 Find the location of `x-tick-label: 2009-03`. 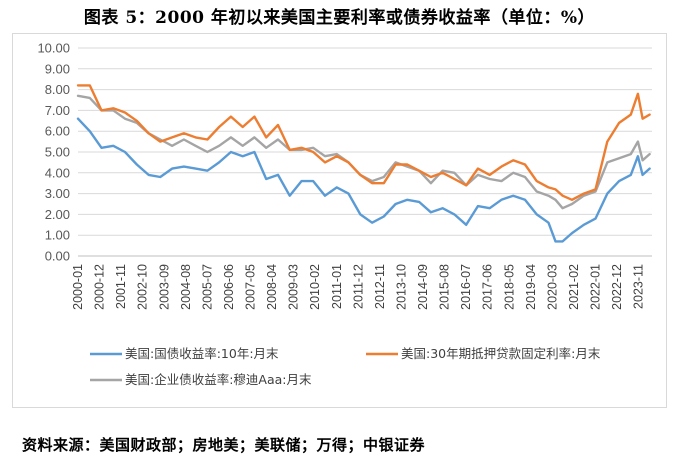

x-tick-label: 2009-03 is located at coordinates (294, 287).